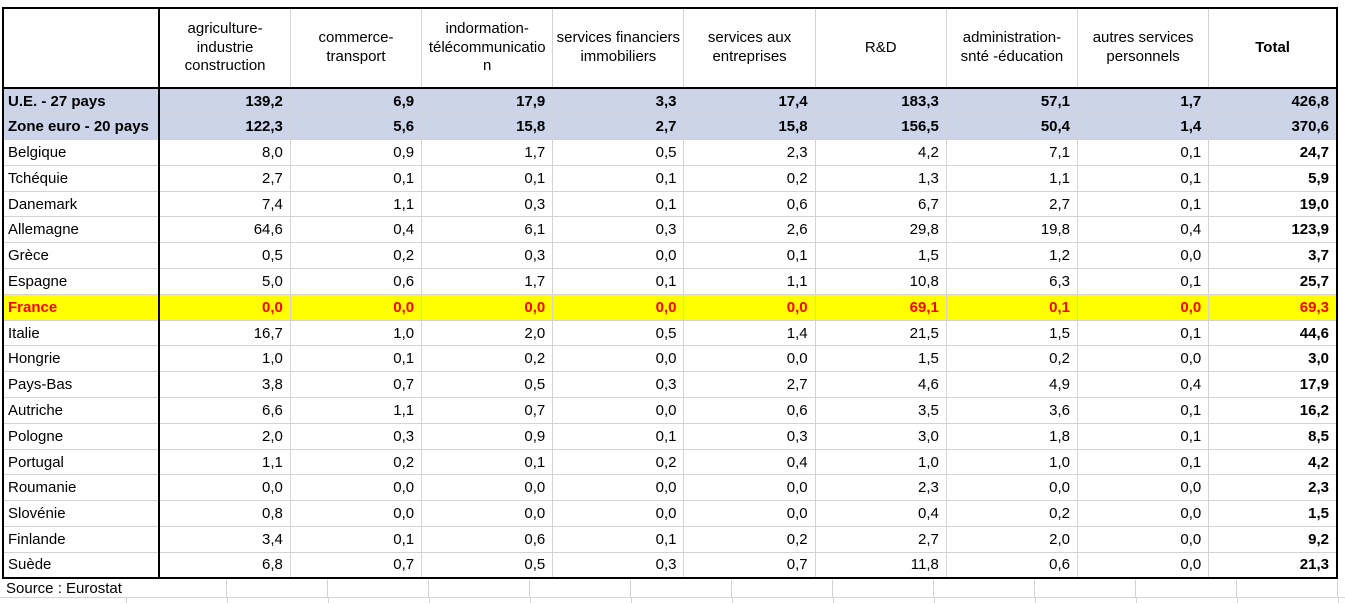 The height and width of the screenshot is (603, 1345). I want to click on data-cell: 156,5, so click(880, 127).